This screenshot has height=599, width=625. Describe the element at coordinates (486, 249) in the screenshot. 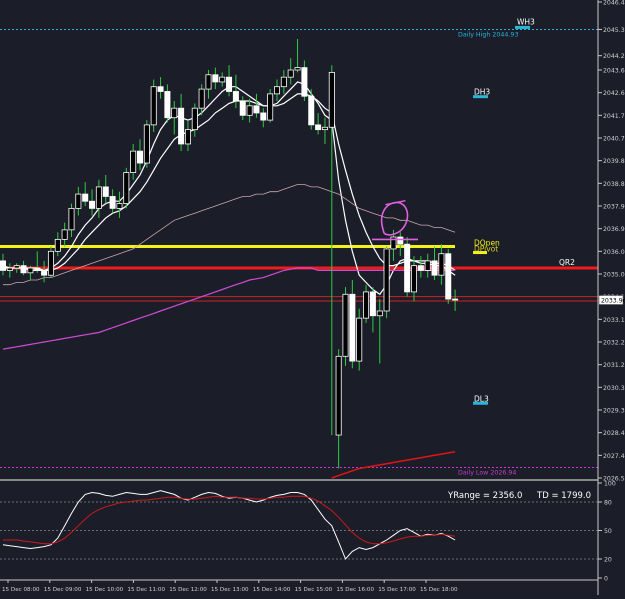

I see `level-tag-dpivot: DPivot` at that location.